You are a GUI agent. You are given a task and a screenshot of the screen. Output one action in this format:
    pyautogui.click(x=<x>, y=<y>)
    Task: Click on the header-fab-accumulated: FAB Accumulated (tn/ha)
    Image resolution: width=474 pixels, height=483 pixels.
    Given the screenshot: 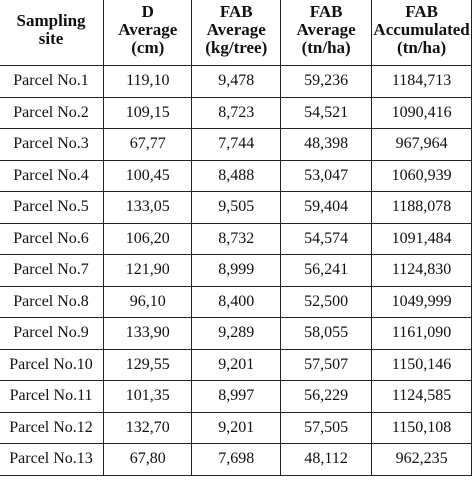 What is the action you would take?
    pyautogui.click(x=421, y=33)
    